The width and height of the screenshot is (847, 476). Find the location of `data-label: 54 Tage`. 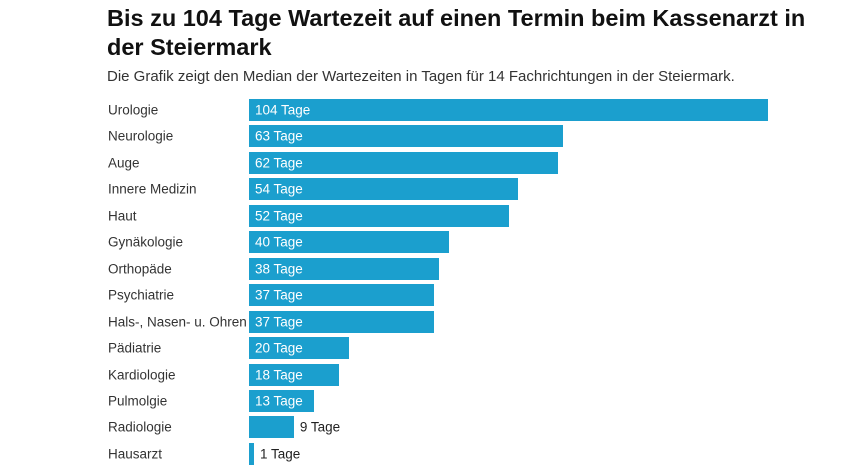

data-label: 54 Tage is located at coordinates (279, 189).